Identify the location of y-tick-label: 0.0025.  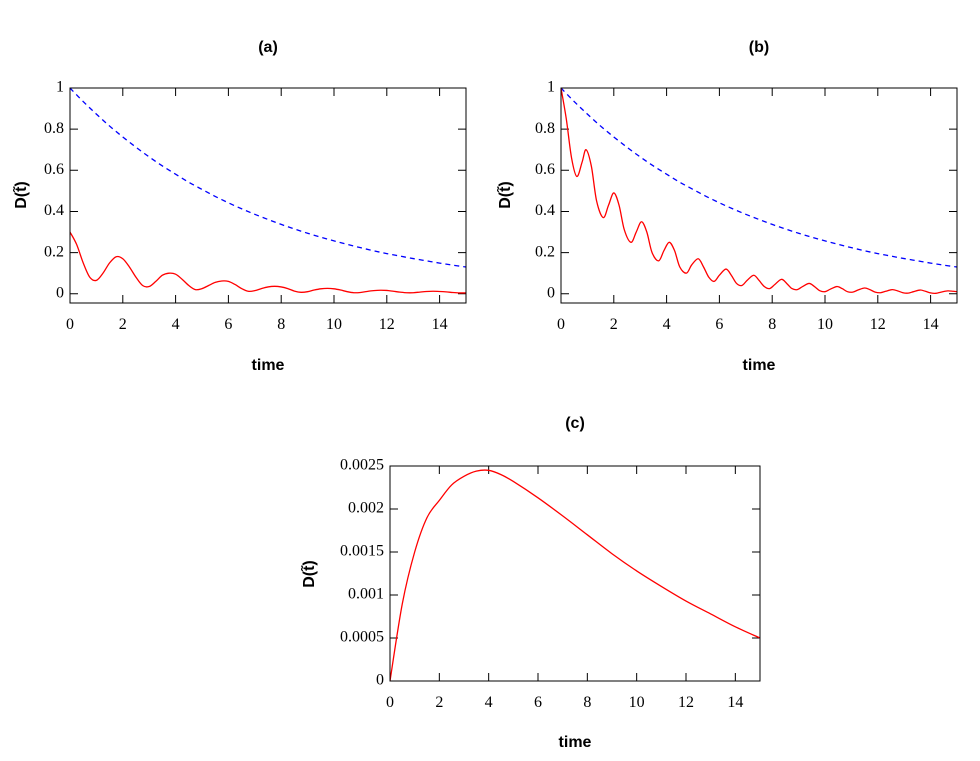
(362, 465).